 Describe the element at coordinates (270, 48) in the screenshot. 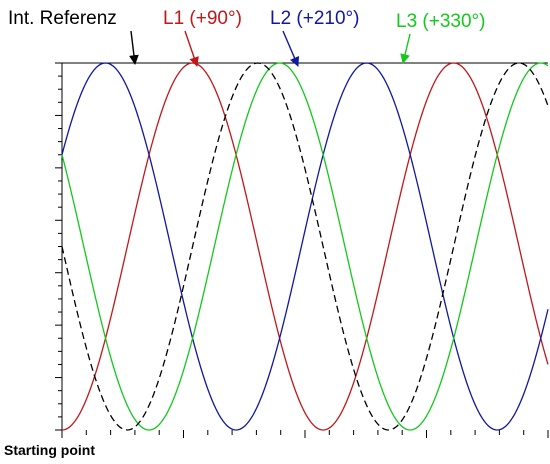

I see `label-arrows` at that location.